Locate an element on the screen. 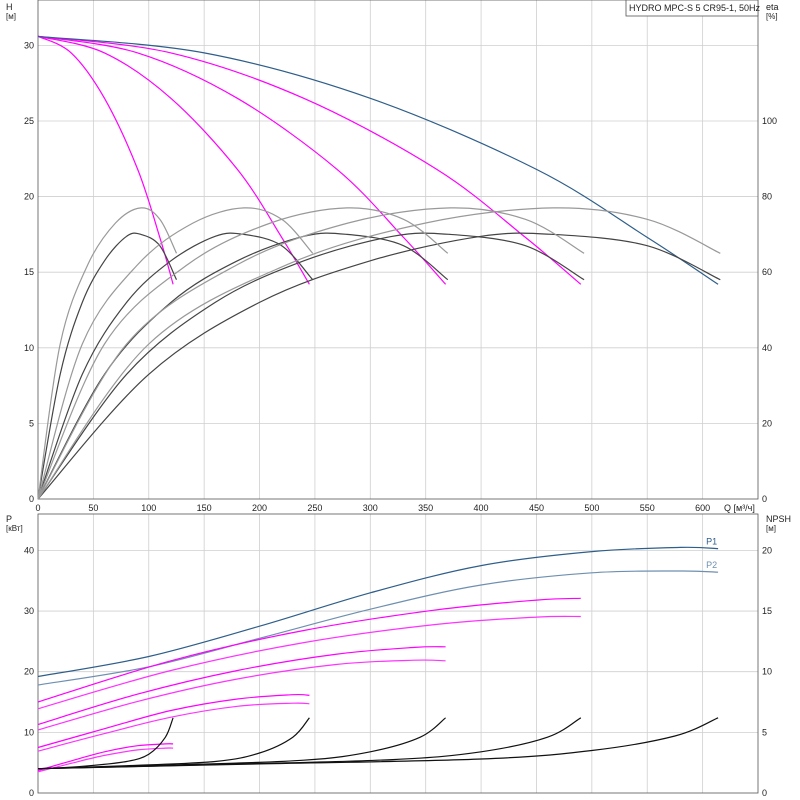  bottom-y-left-tick-4: 40 is located at coordinates (29, 550).